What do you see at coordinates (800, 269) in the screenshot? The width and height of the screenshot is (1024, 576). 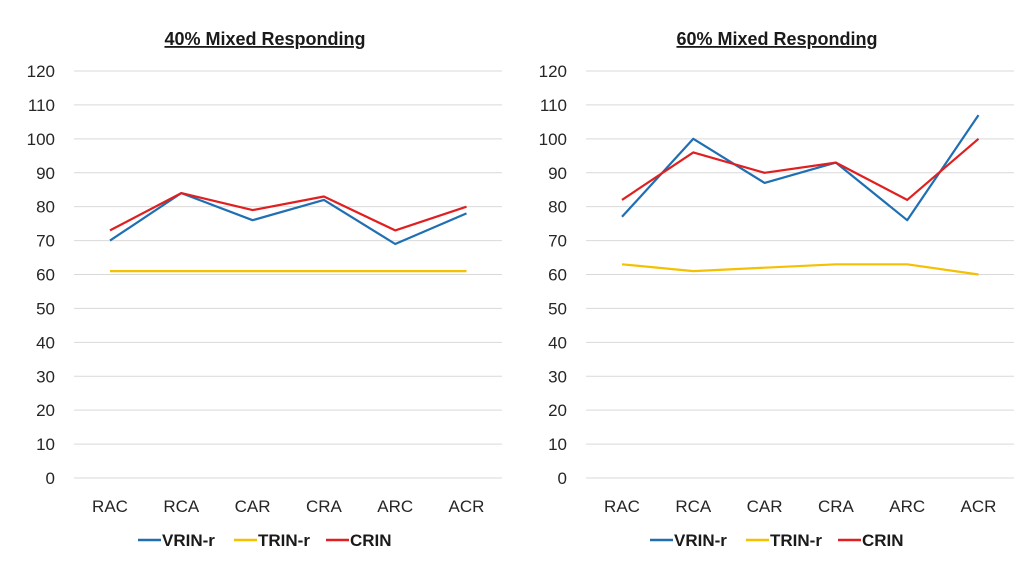 I see `series-line-trin-r` at bounding box center [800, 269].